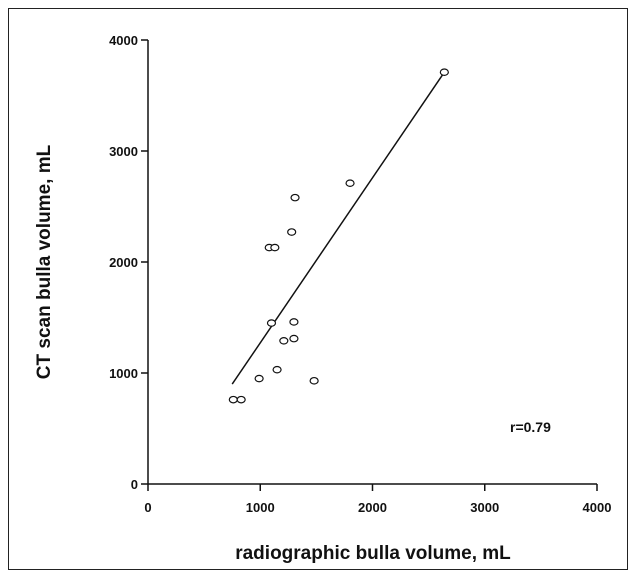  Describe the element at coordinates (260, 507) in the screenshot. I see `x-tick-label: 1000` at that location.